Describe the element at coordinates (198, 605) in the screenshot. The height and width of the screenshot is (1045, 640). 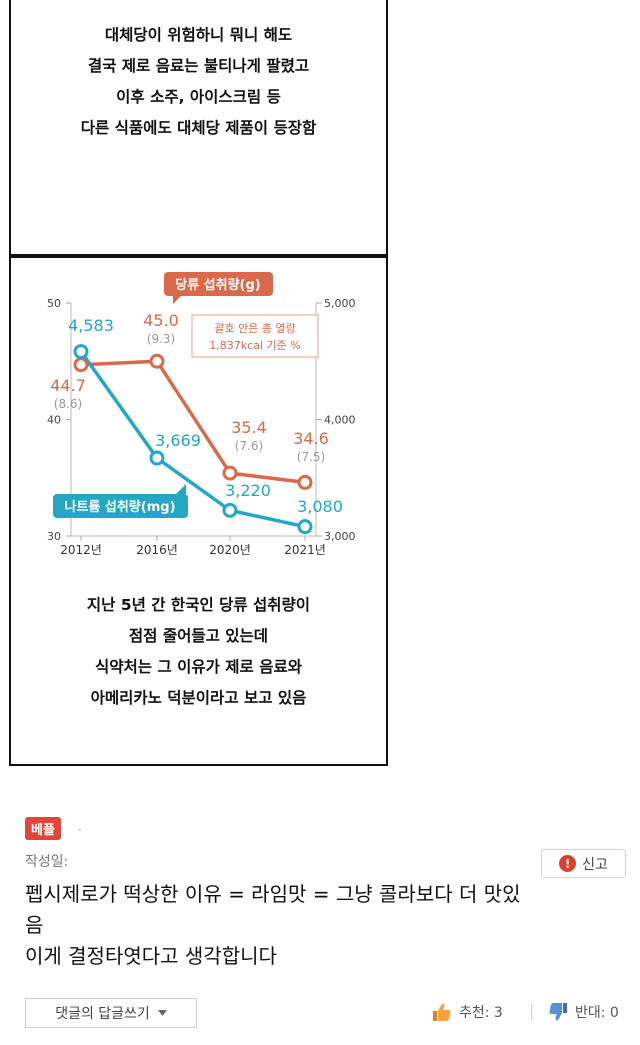
I see `caption-line: 지난 5년 간 한국인 당류 섭취량이` at that location.